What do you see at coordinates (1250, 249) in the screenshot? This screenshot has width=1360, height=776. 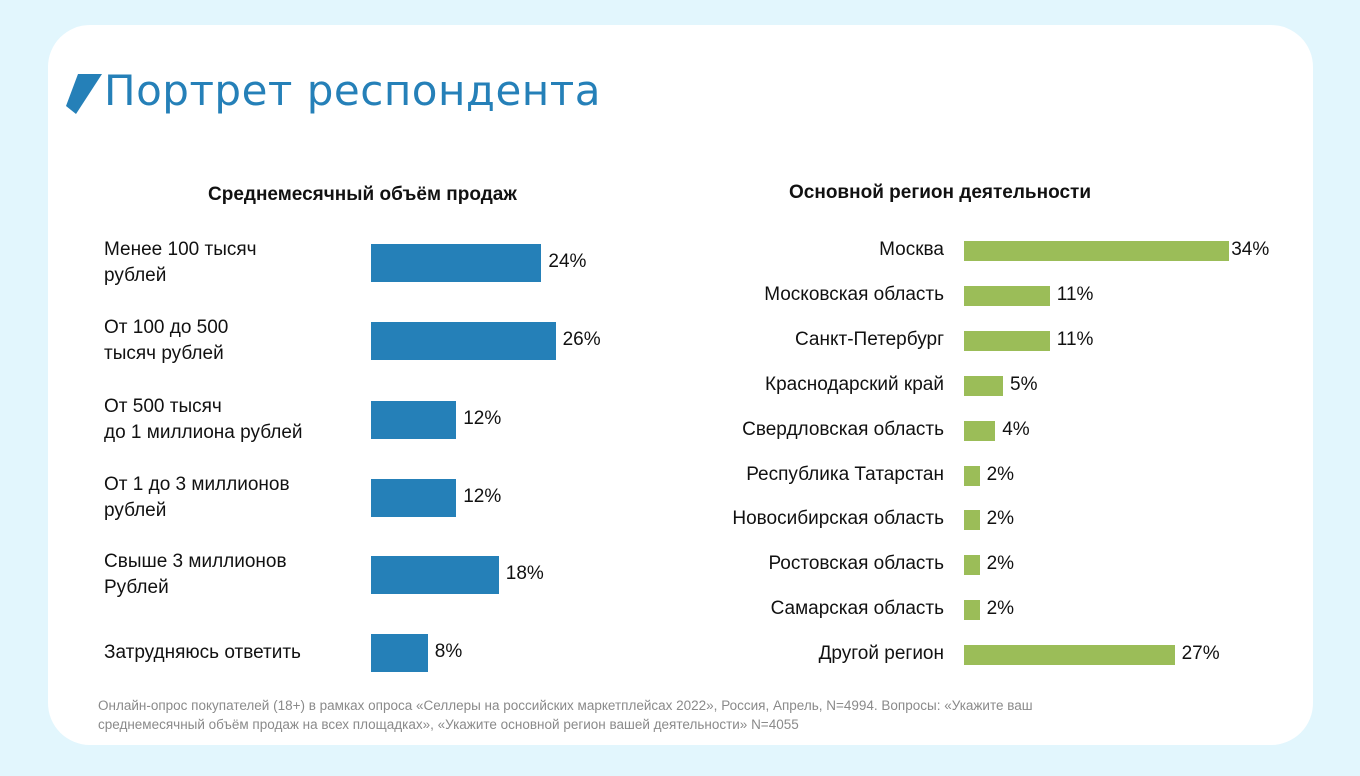 I see `data-label: 34%` at bounding box center [1250, 249].